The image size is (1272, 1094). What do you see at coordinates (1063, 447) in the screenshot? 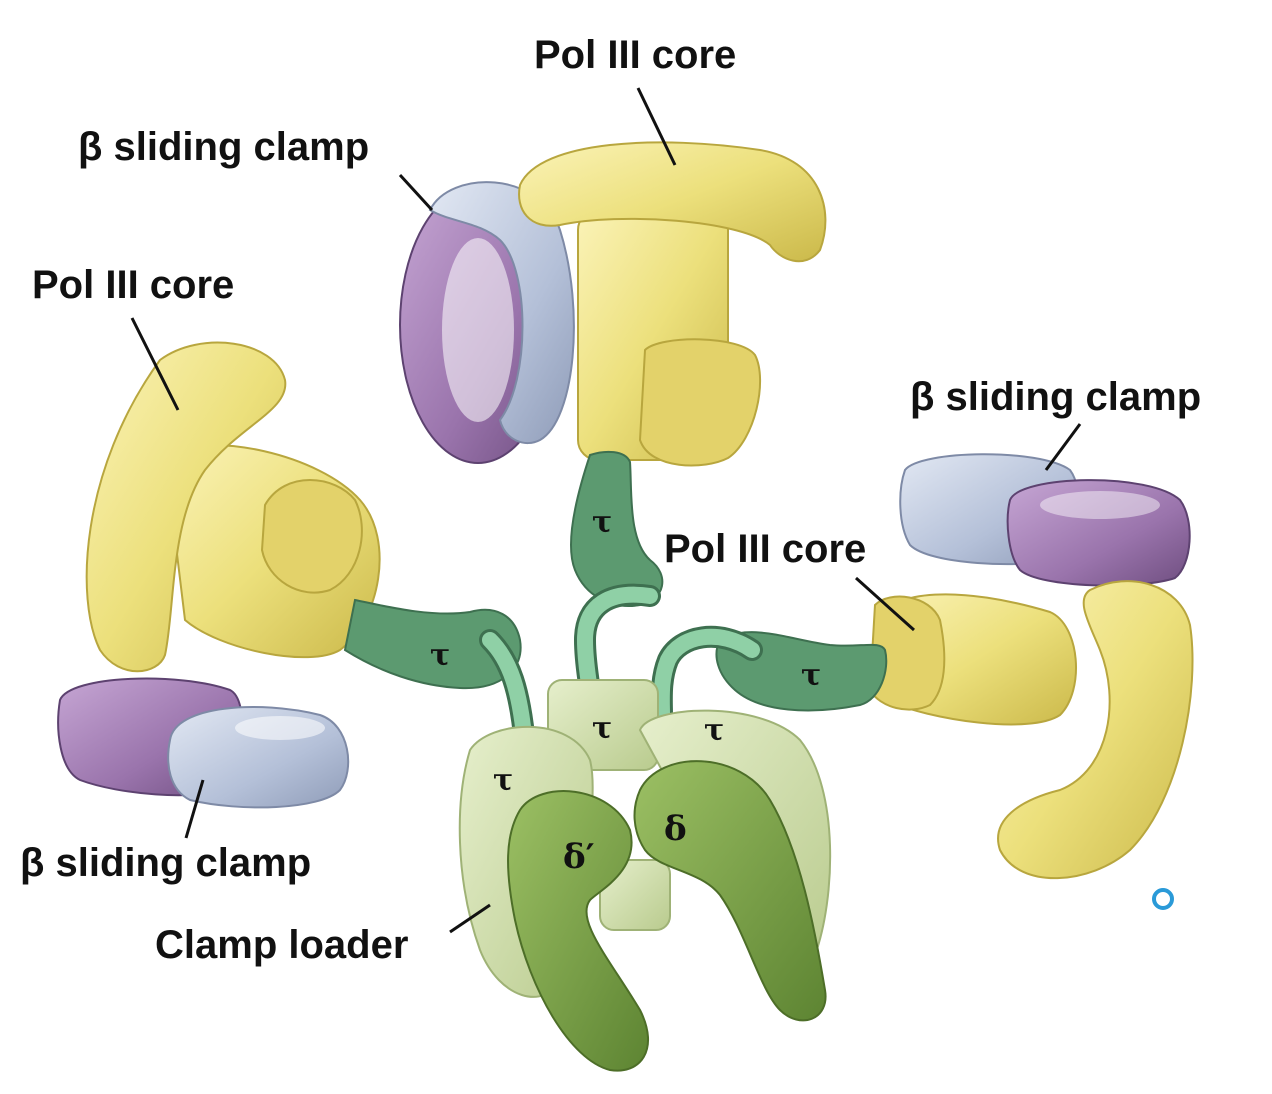
I see `leader-clamp-right` at bounding box center [1063, 447].